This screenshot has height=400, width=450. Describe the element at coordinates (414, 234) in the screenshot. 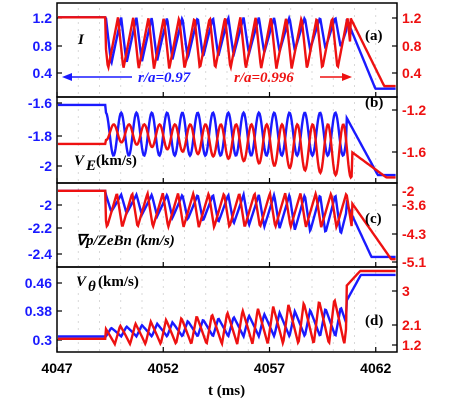

I see `right-tick-label: -4.3` at that location.